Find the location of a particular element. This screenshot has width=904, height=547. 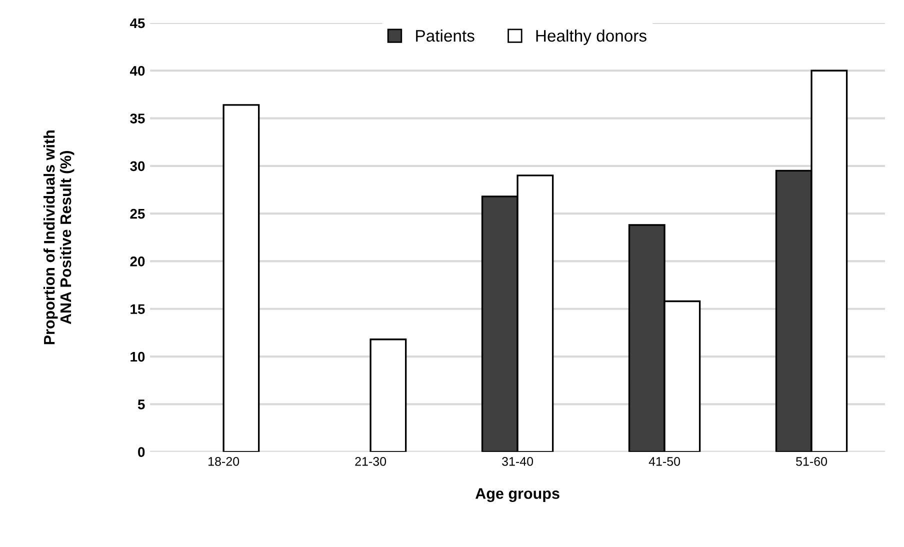

y-tick-label: 40 is located at coordinates (137, 71).